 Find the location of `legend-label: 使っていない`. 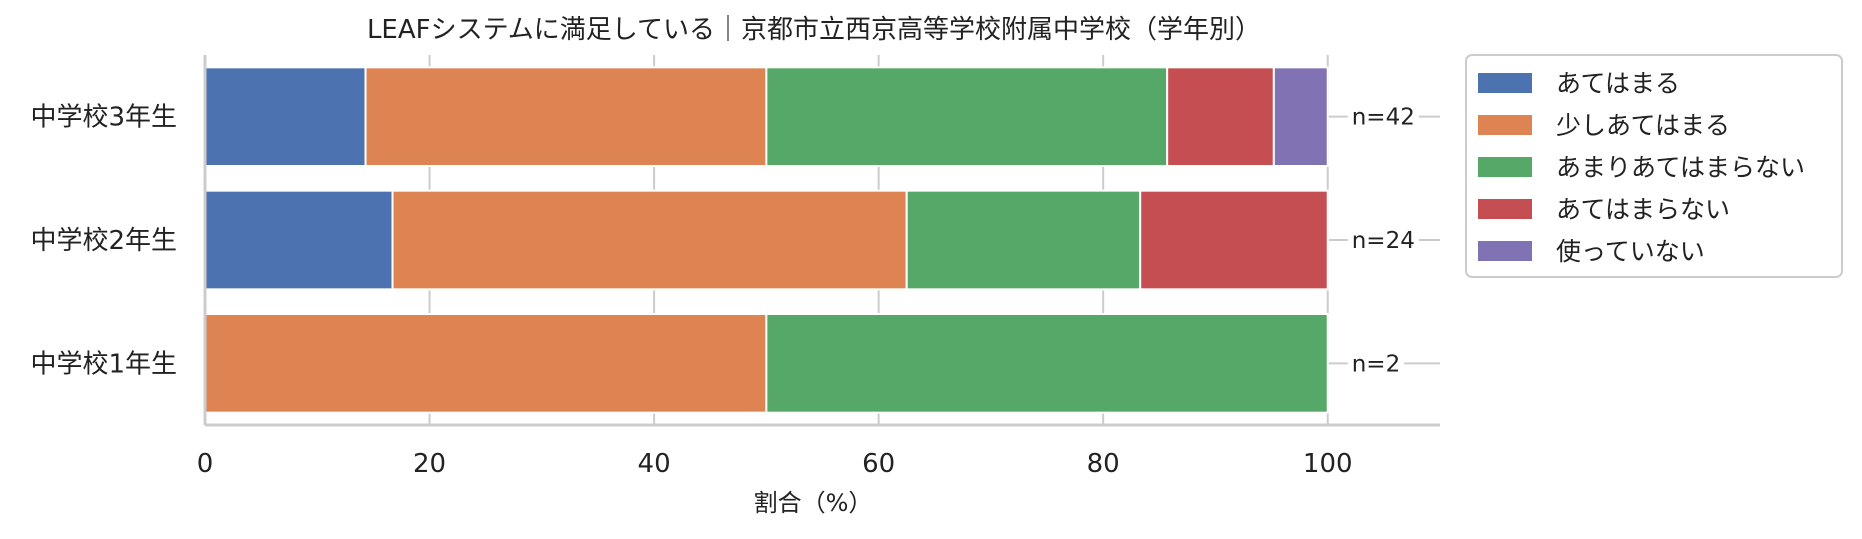

legend-label: 使っていない is located at coordinates (1630, 251).